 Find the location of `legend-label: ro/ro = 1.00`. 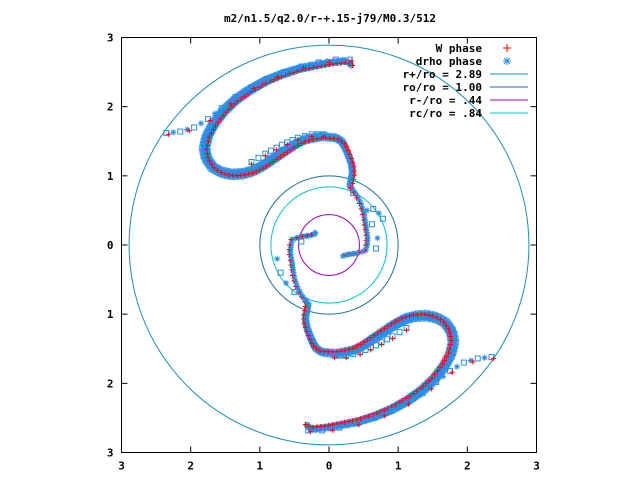

legend-label: ro/ro = 1.00 is located at coordinates (442, 87).